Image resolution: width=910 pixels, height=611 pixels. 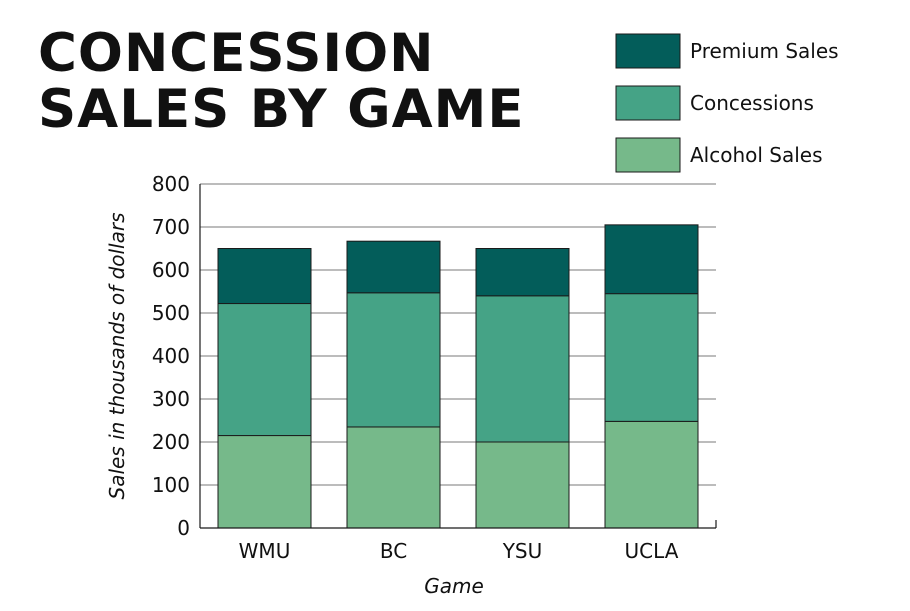 I want to click on y-tick-label-700: 700, so click(x=171, y=227).